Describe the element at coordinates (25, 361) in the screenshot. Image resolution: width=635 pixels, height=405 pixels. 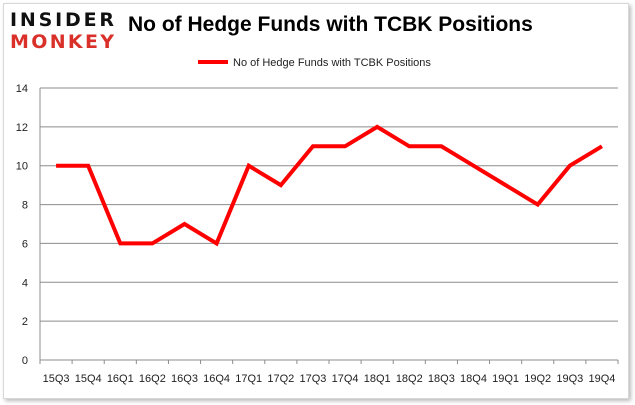
I see `y-tick-label: 0` at that location.